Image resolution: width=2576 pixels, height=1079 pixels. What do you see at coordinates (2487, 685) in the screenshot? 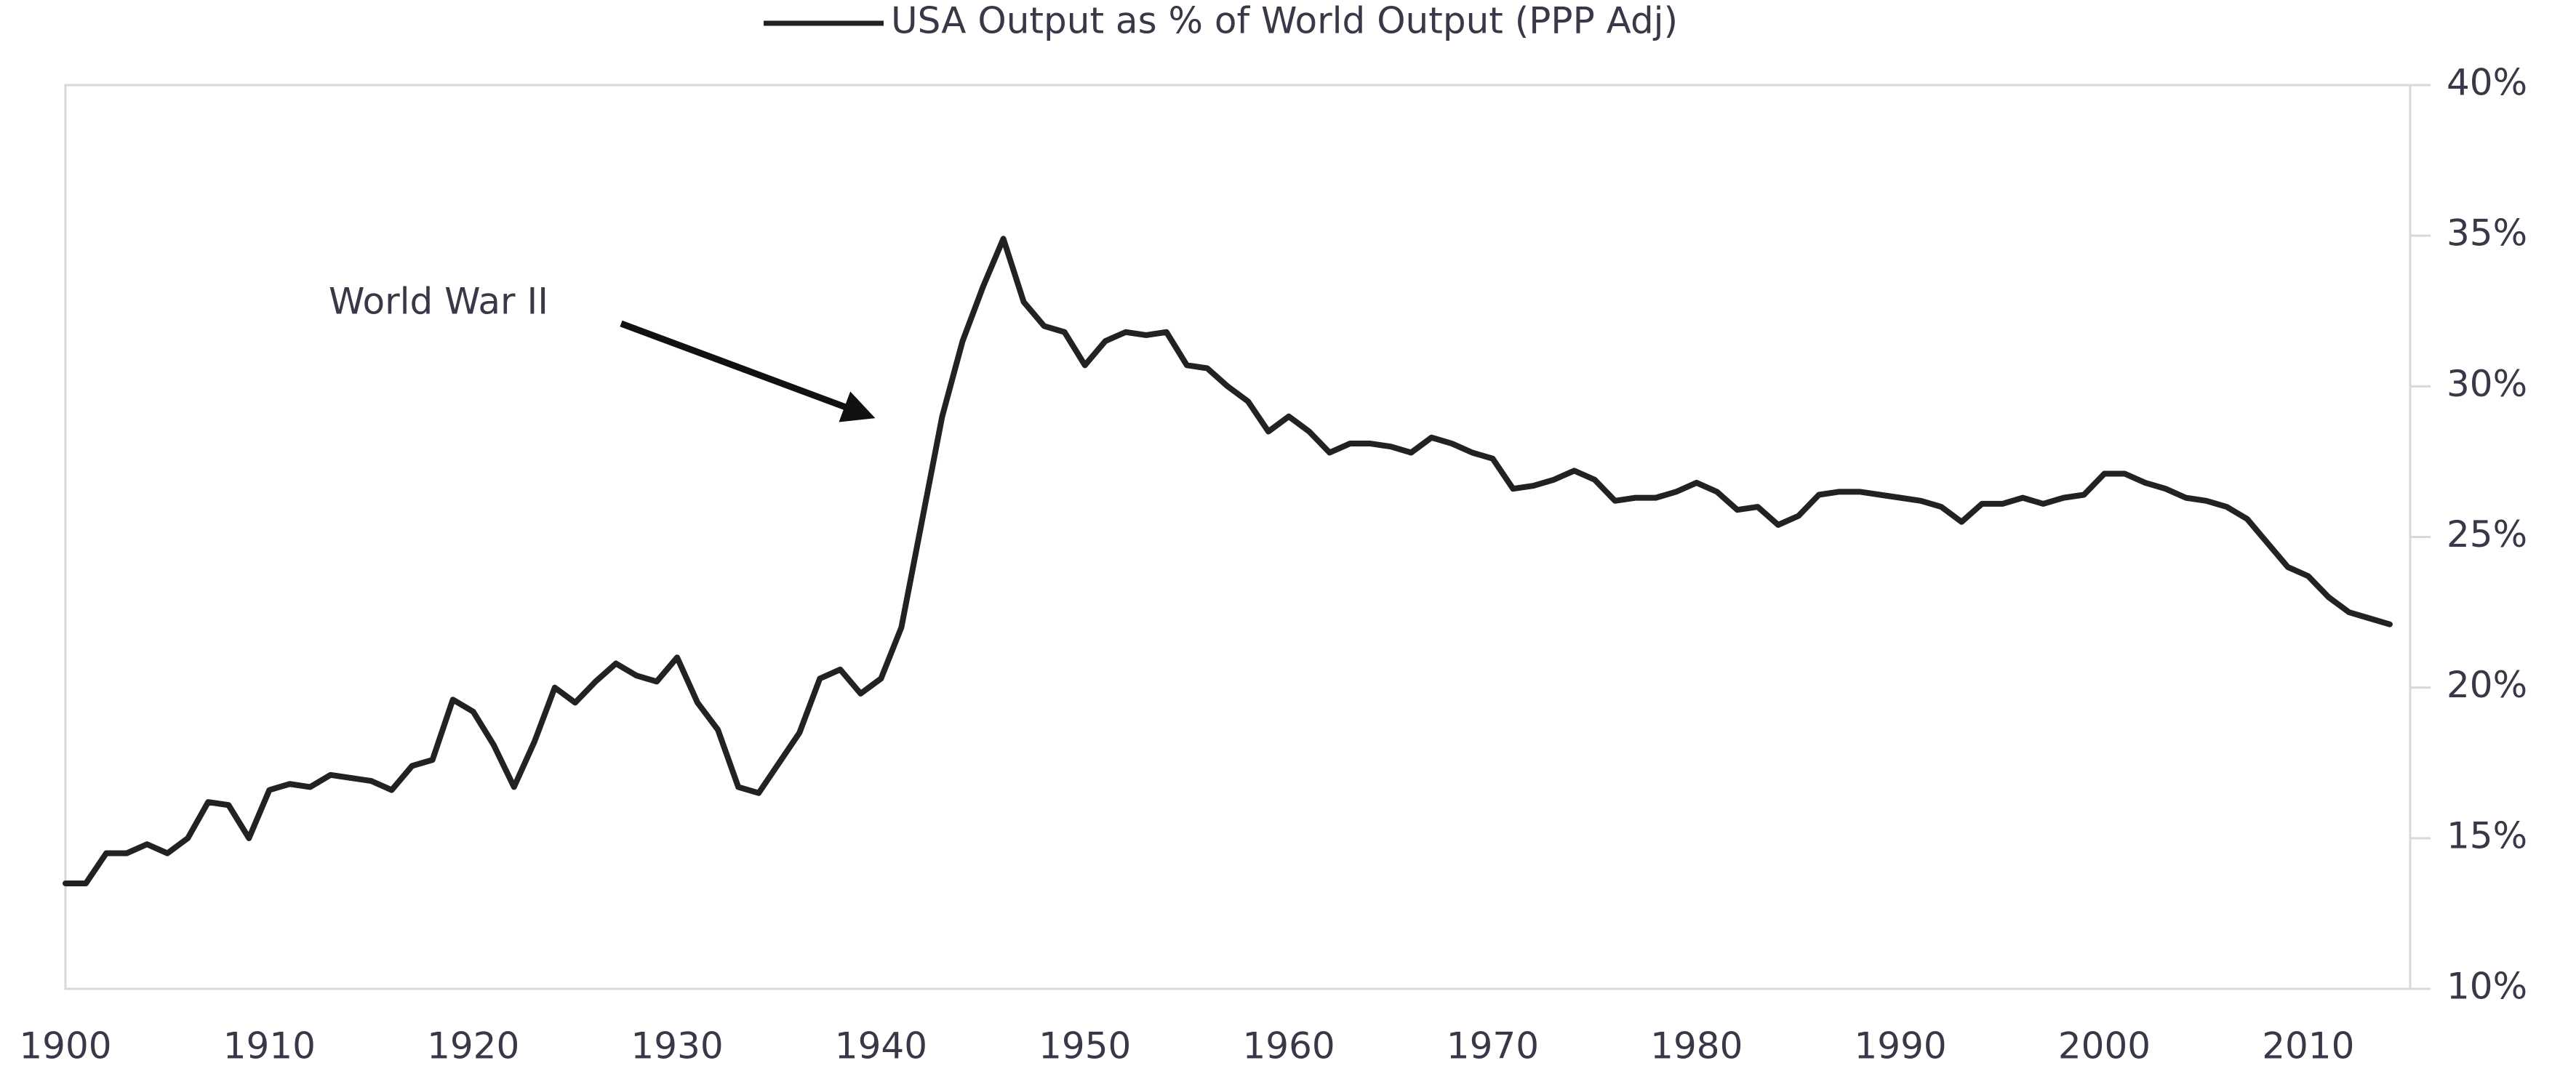
I see `y-tick-label: 20%` at bounding box center [2487, 685].